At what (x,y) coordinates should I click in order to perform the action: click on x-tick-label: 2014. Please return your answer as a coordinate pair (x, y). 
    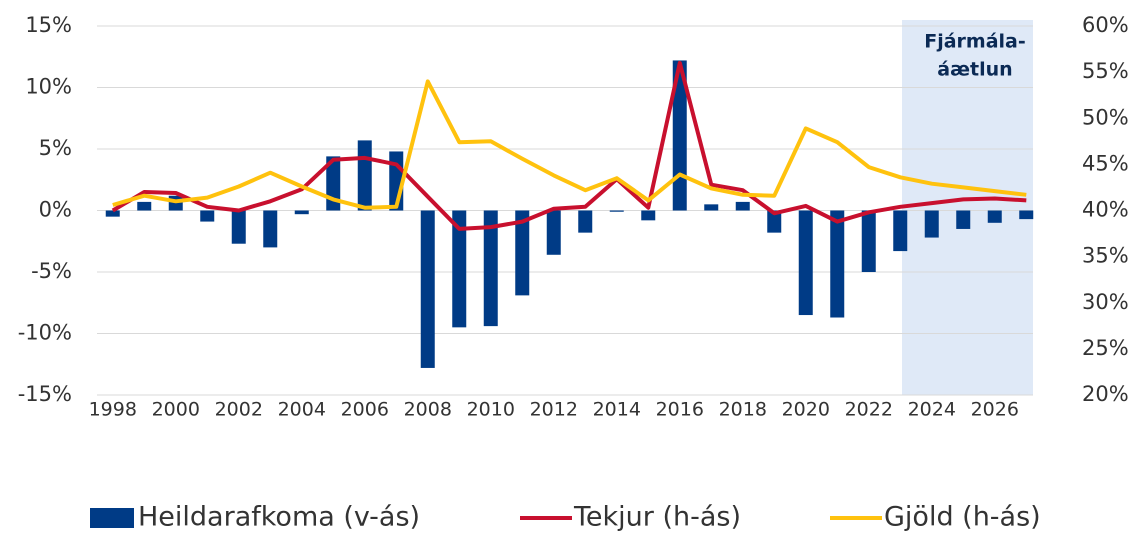
    Looking at the image, I should click on (617, 410).